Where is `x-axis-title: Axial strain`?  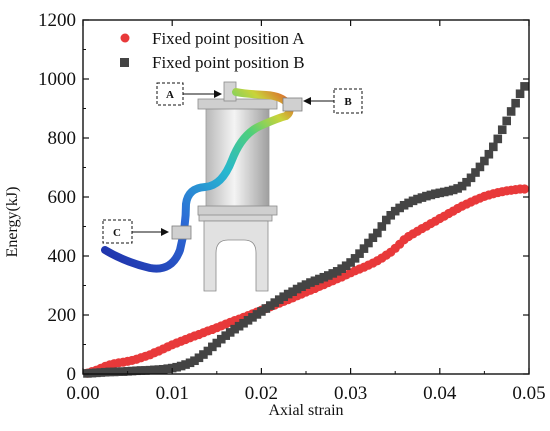
x-axis-title: Axial strain is located at coordinates (305, 410).